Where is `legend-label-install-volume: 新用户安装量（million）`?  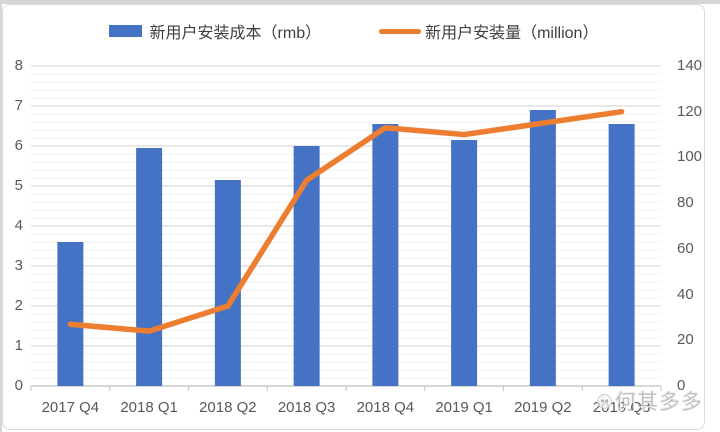
legend-label-install-volume: 新用户安装量（million） is located at coordinates (512, 33).